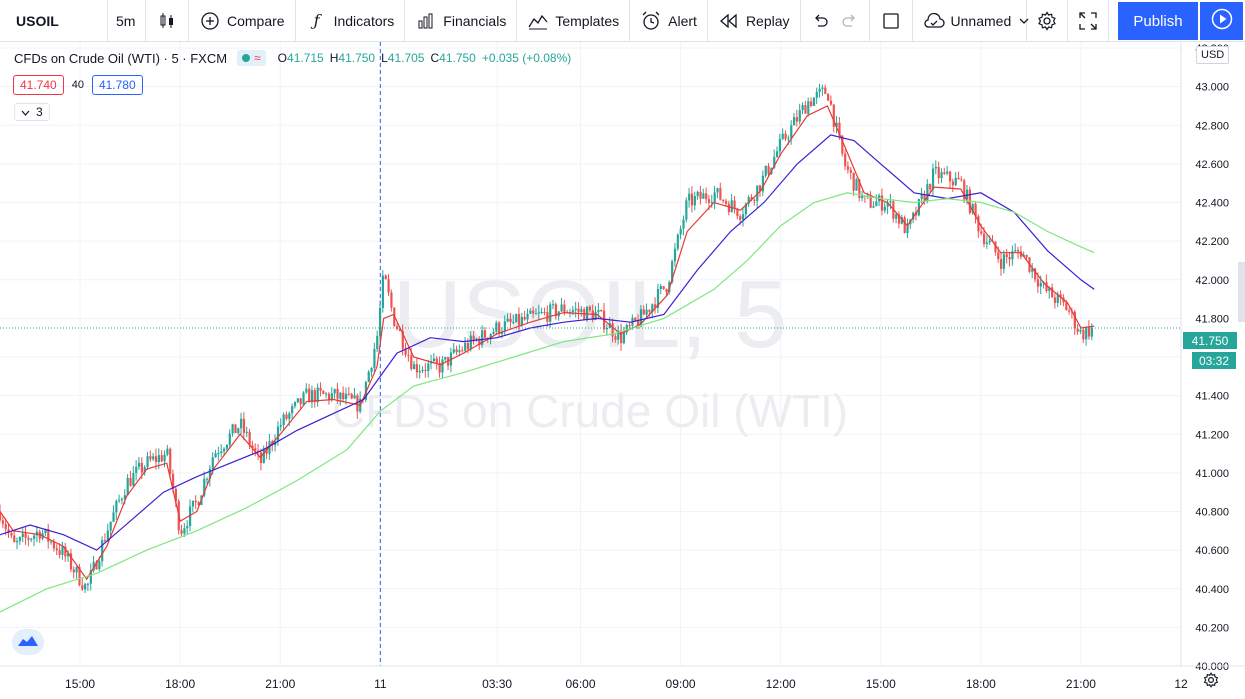  What do you see at coordinates (167, 21) in the screenshot?
I see `chart-type-button` at bounding box center [167, 21].